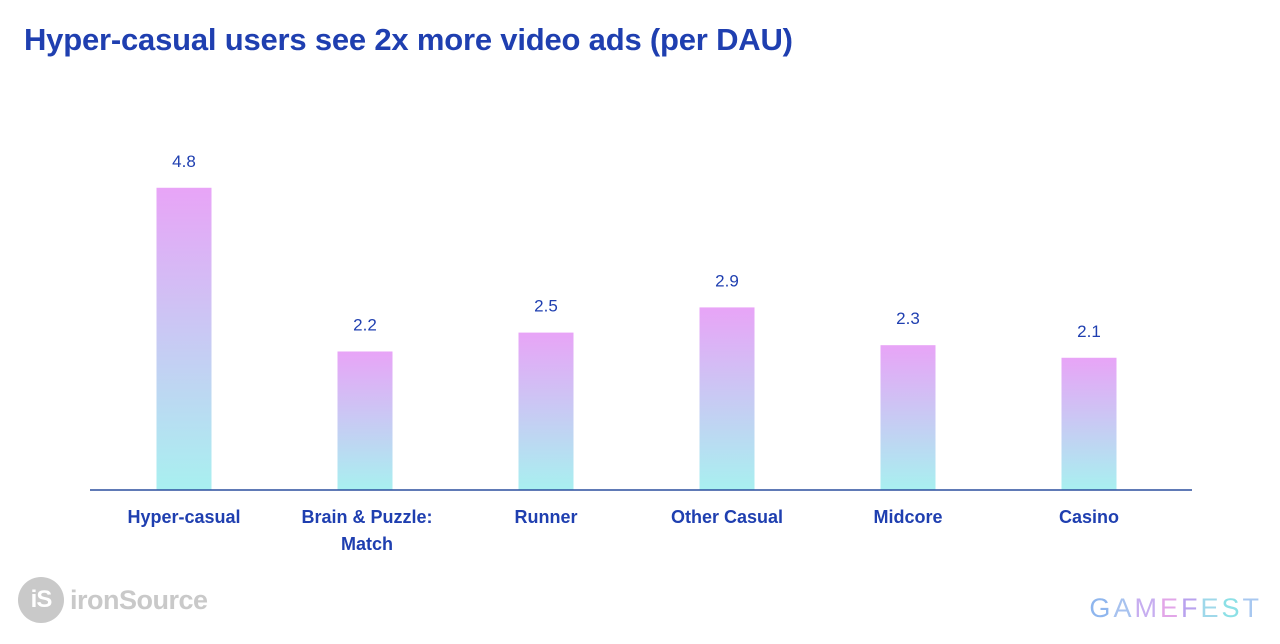 The image size is (1280, 644). I want to click on category-label-line: Other Casual, so click(727, 517).